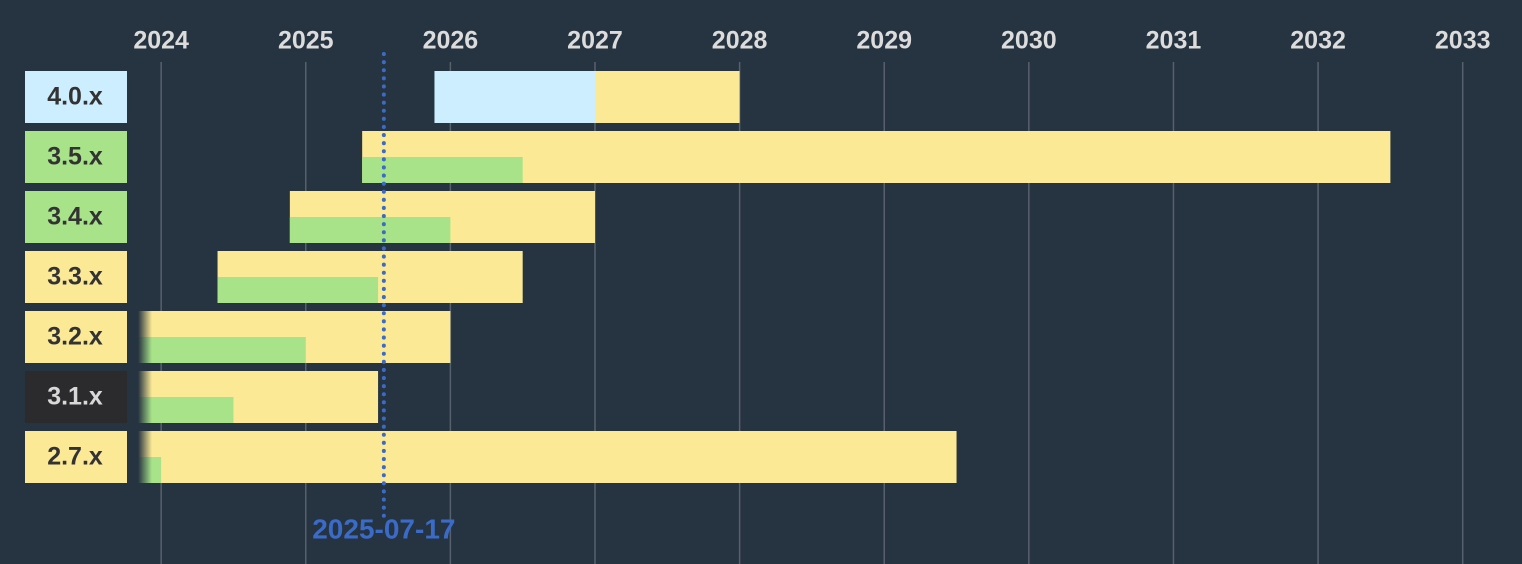 The image size is (1522, 564). I want to click on row-label: 4.0.x, so click(75, 97).